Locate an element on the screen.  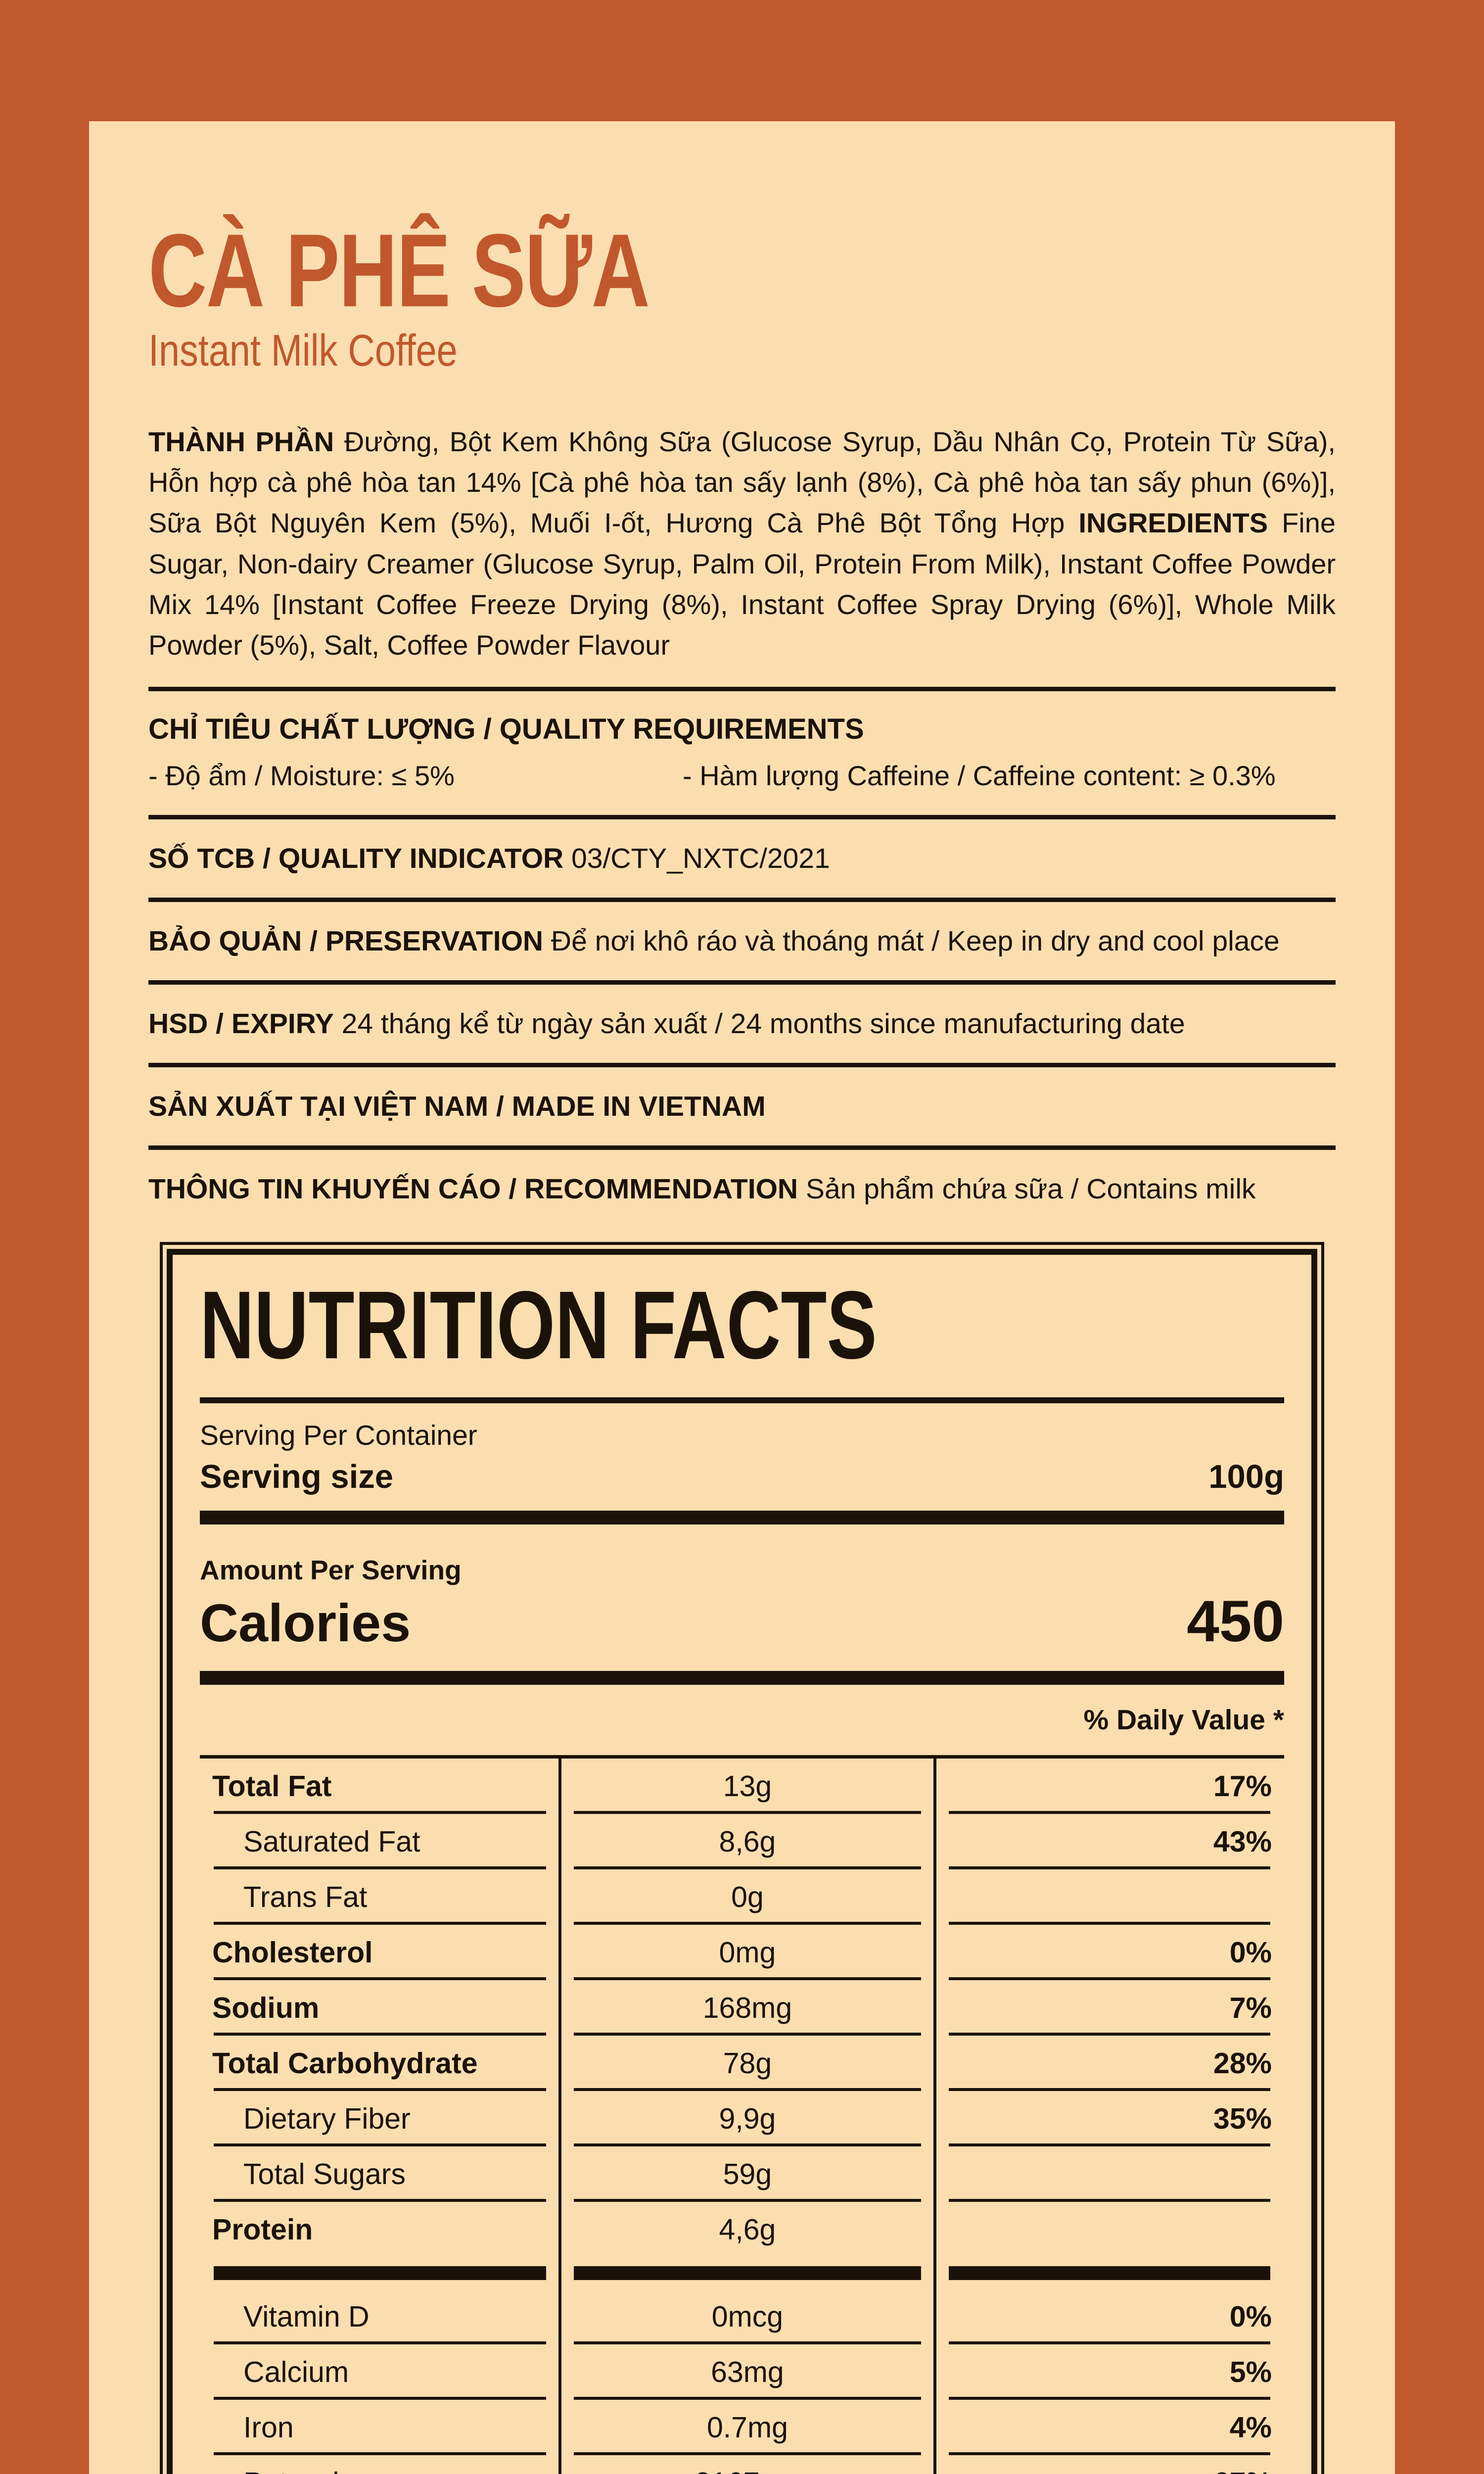
nutrition-row: Calcium 63mg 5% is located at coordinates (742, 2372).